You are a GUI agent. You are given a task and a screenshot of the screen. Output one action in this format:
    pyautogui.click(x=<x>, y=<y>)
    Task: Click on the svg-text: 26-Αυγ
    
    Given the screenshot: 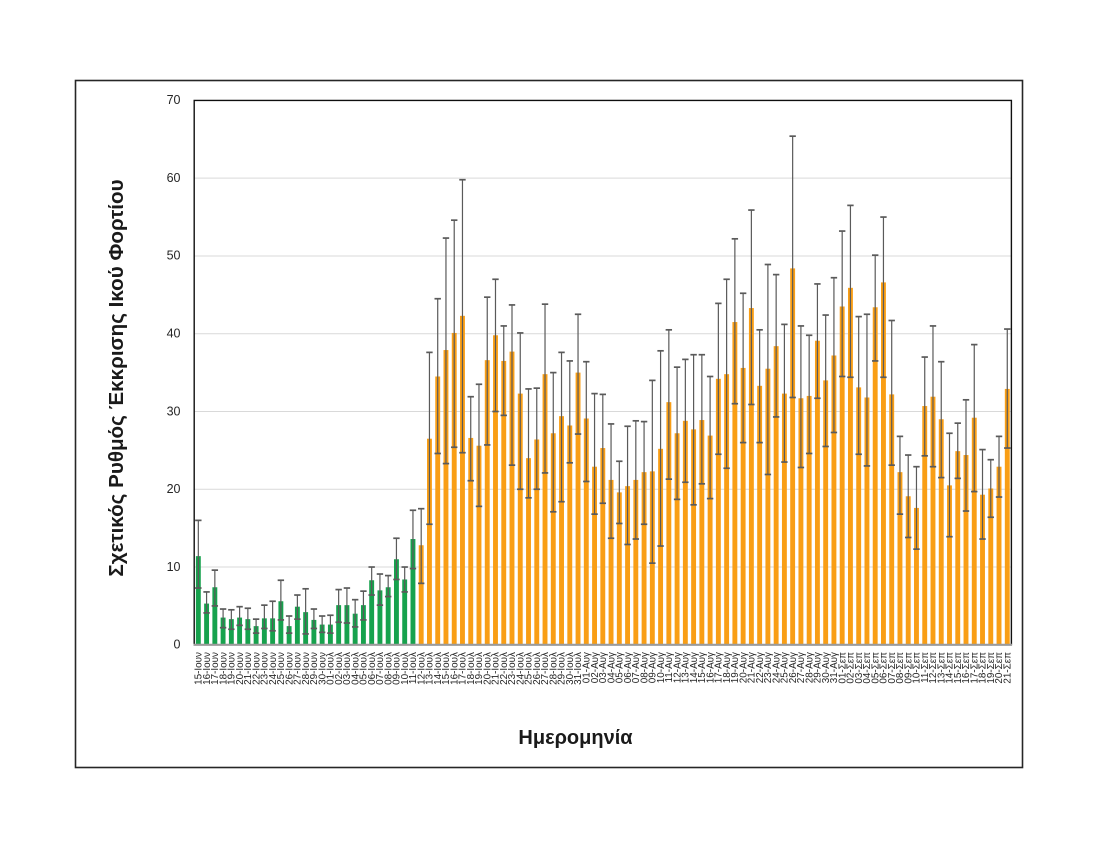 What is the action you would take?
    pyautogui.click(x=793, y=667)
    